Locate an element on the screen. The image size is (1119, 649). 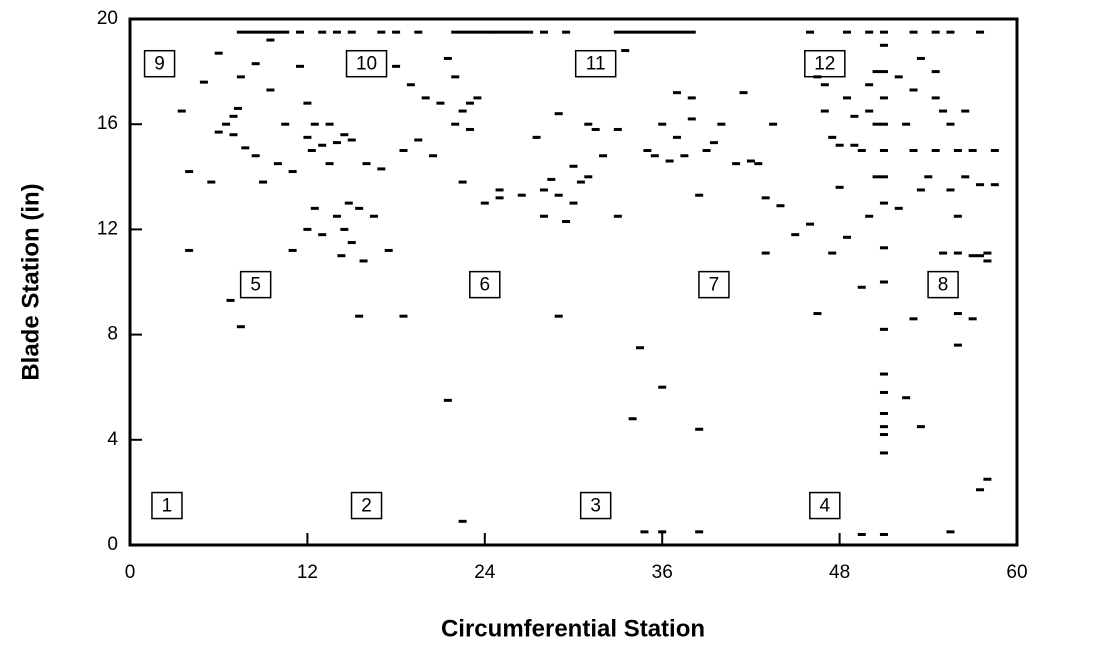
x-tick-label: 24 is located at coordinates (485, 572).